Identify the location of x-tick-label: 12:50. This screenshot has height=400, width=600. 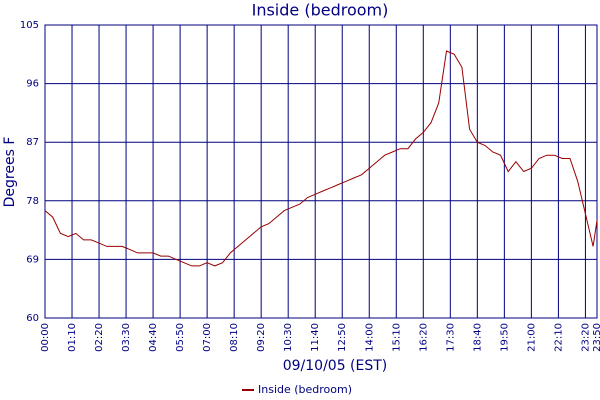
(342, 337).